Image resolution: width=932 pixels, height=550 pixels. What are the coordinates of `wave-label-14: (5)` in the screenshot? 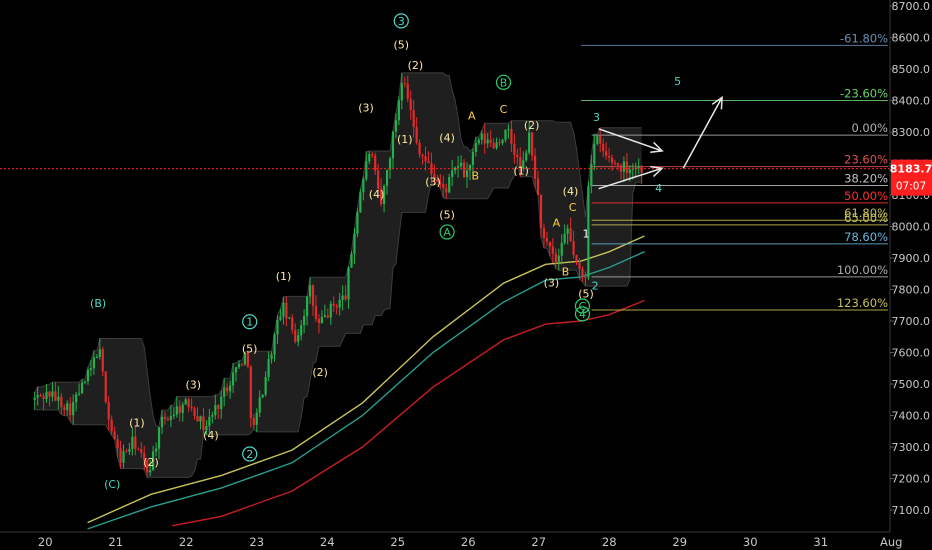 It's located at (401, 45).